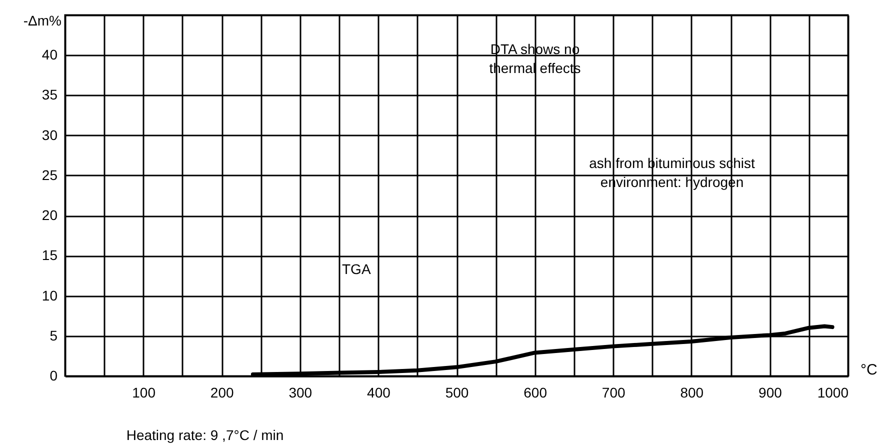 This screenshot has width=881, height=448. I want to click on y-tick-label: 15, so click(50, 255).